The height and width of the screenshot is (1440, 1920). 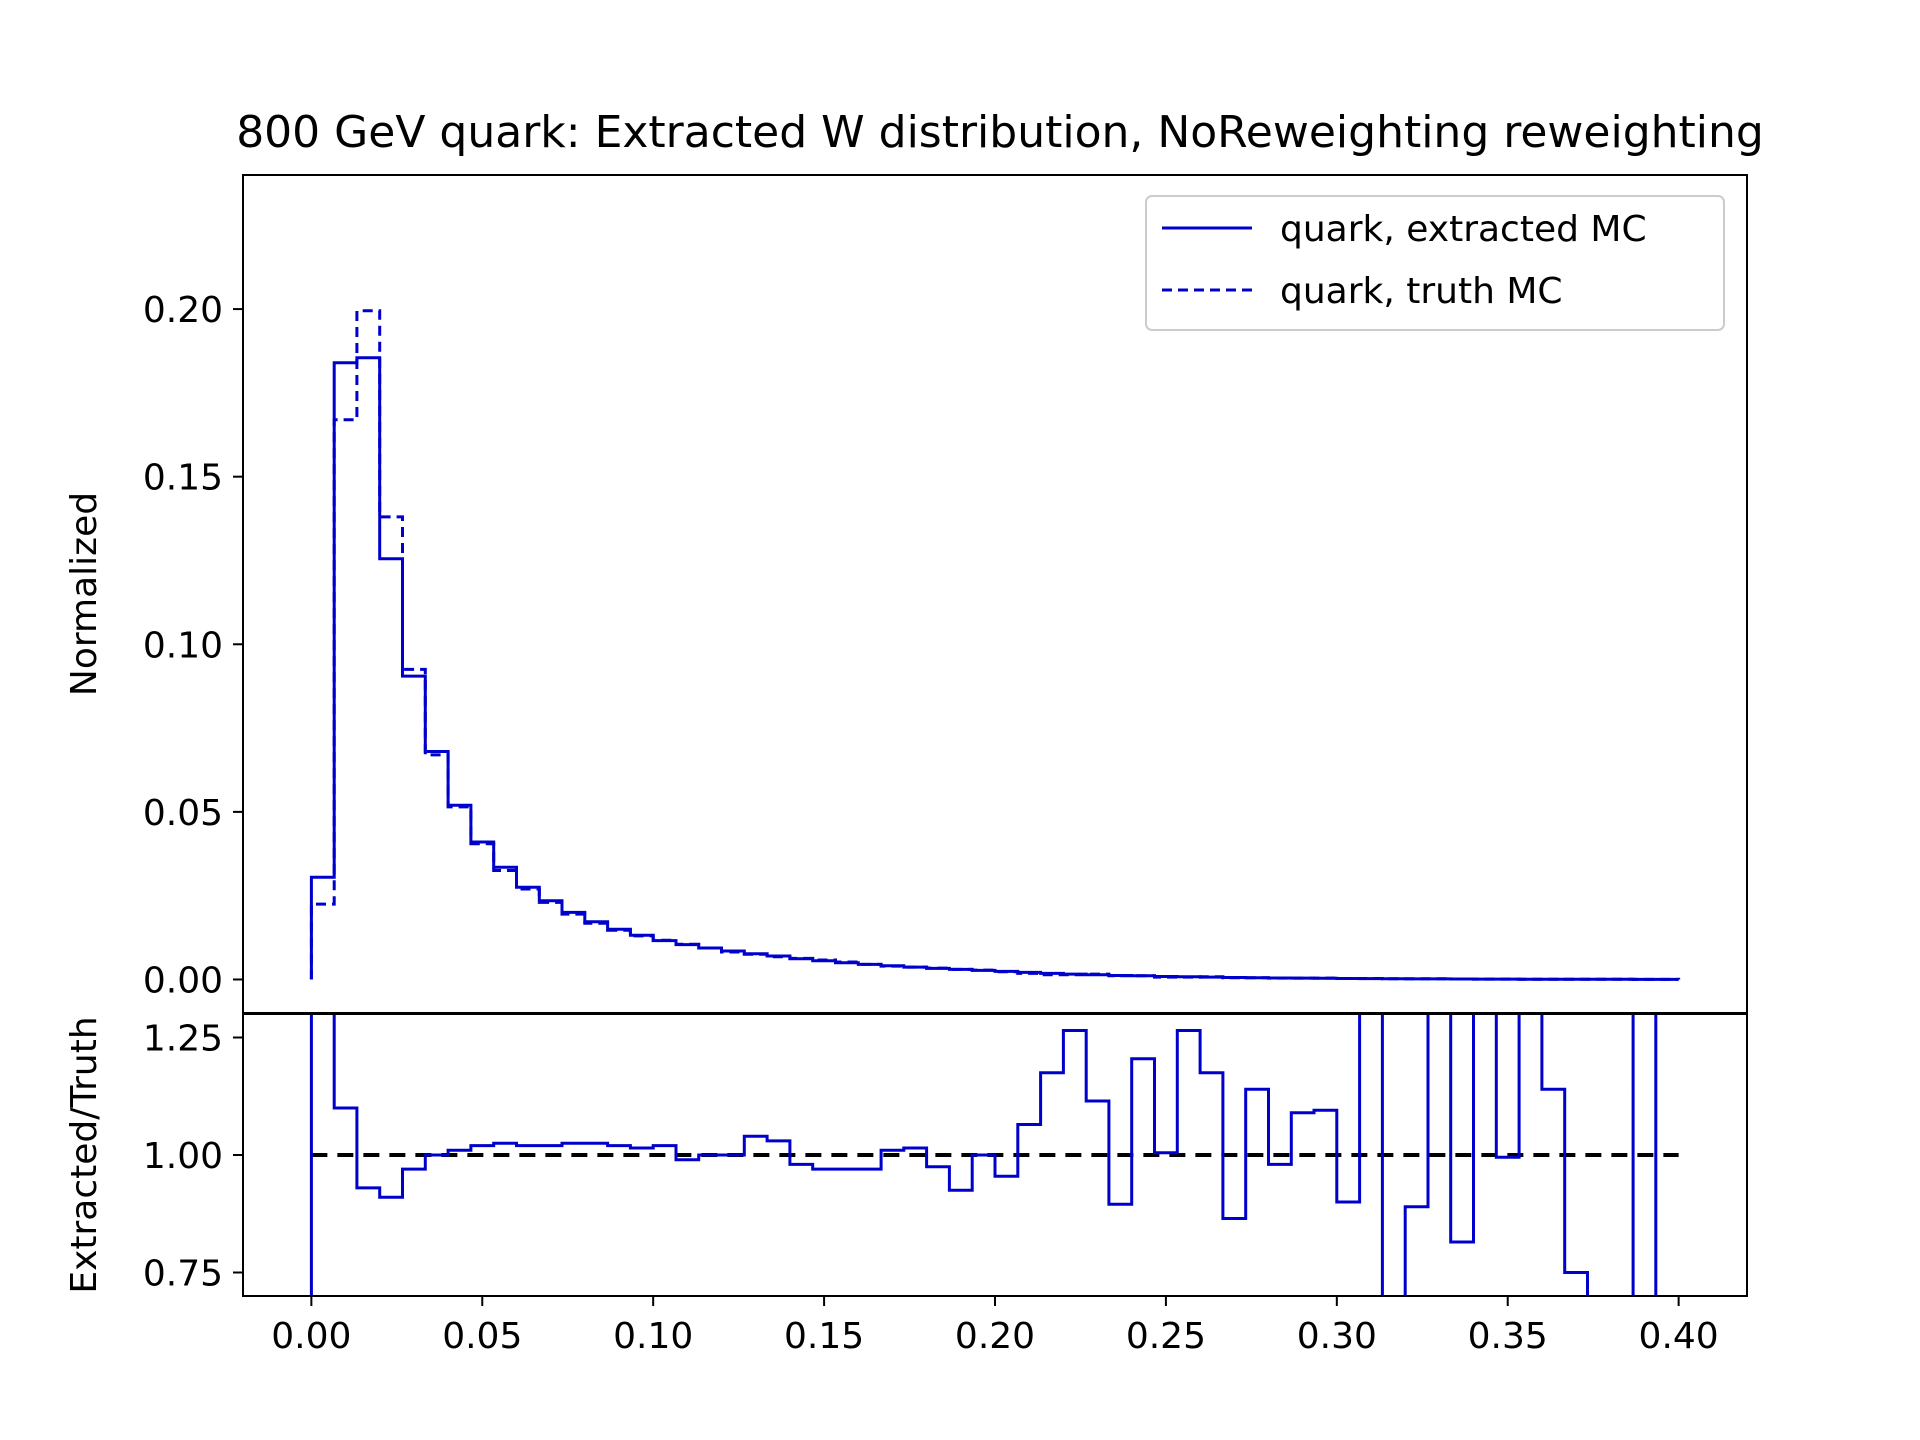 I want to click on x-ticks: 0.00 0.05 0.10 0.15 0.20 0.25 0.30 0.35 0.40, so click(x=995, y=1326).